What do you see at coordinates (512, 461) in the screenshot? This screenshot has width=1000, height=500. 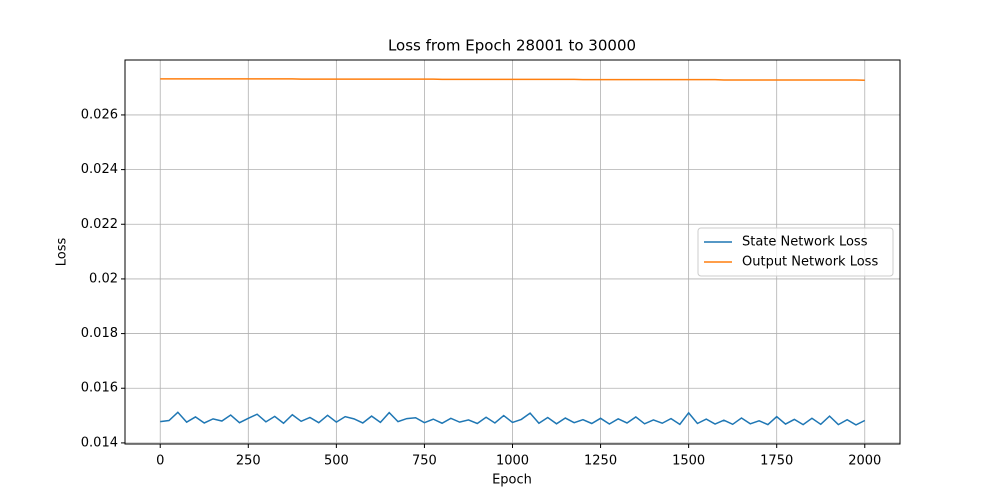 I see `x-tick-label: 1000` at bounding box center [512, 461].